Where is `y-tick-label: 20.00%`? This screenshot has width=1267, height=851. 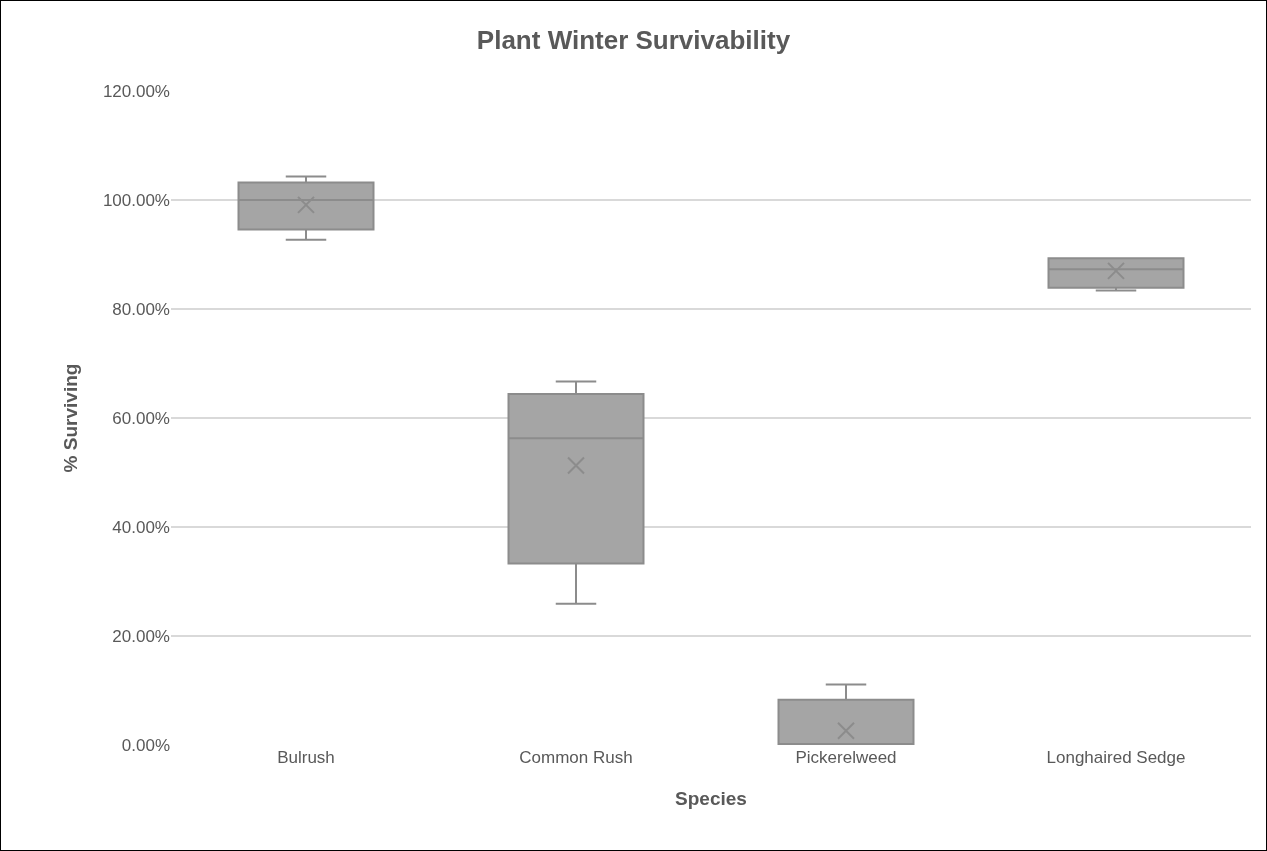 y-tick-label: 20.00% is located at coordinates (141, 636).